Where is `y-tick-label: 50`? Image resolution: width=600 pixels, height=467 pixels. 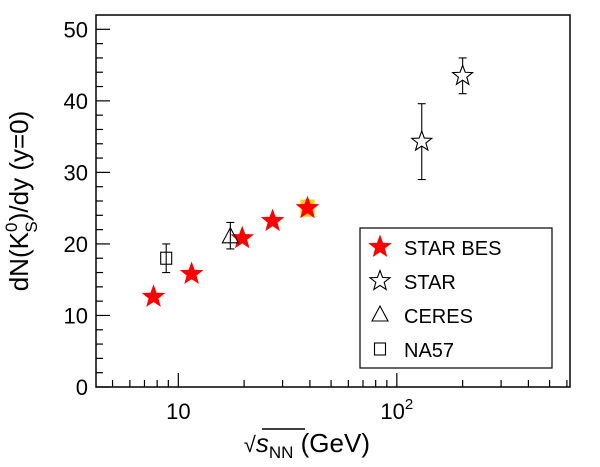
y-tick-label: 50 is located at coordinates (76, 29).